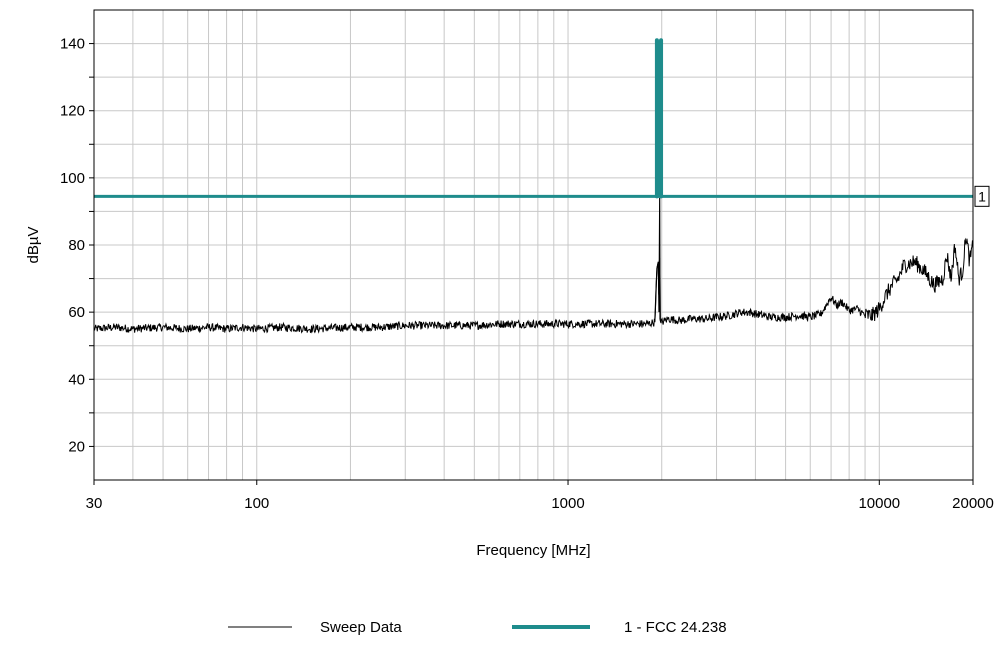 The image size is (1007, 653). What do you see at coordinates (76, 245) in the screenshot?
I see `y-tick-label: 80` at bounding box center [76, 245].